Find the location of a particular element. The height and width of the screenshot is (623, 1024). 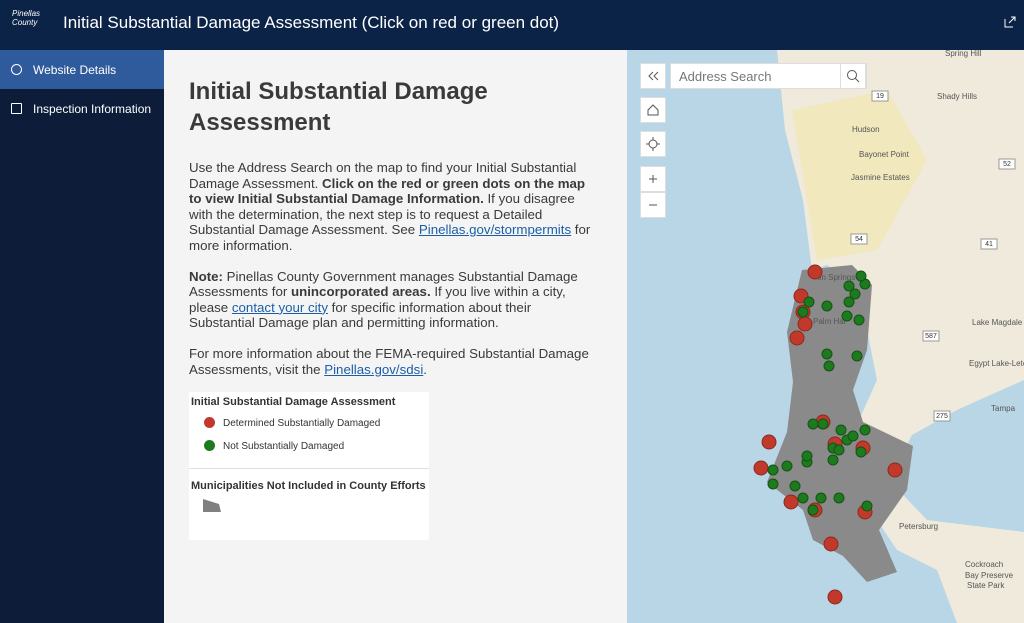

link: contact your city is located at coordinates (279, 307).